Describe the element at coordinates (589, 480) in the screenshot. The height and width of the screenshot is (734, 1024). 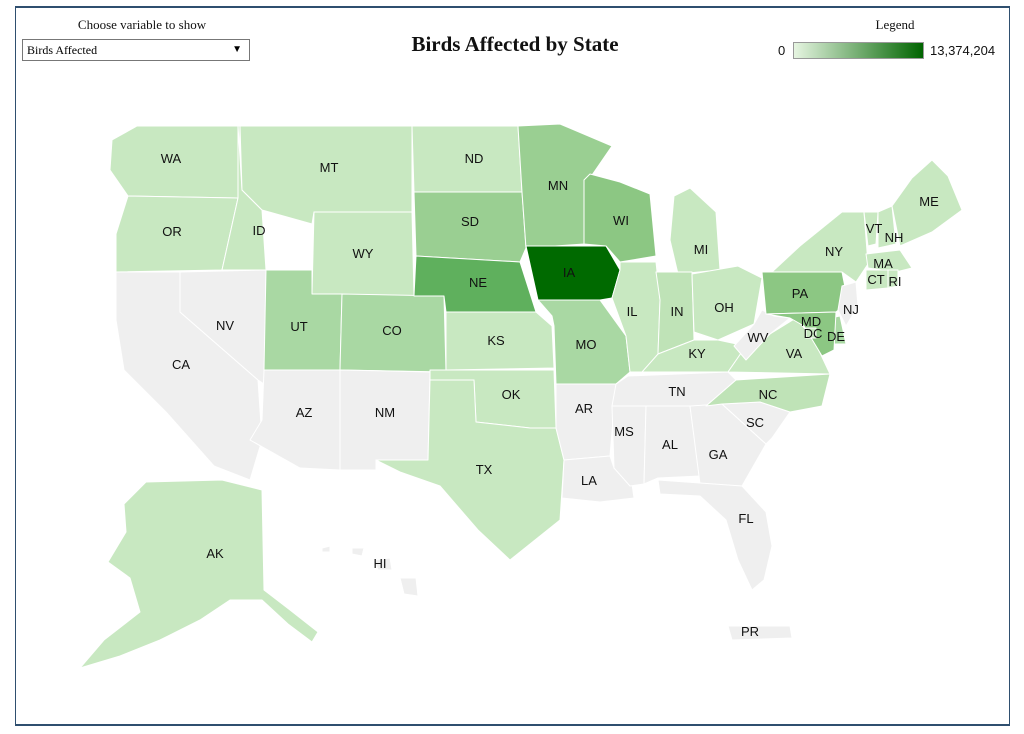
I see `state-label-LA: LA` at that location.